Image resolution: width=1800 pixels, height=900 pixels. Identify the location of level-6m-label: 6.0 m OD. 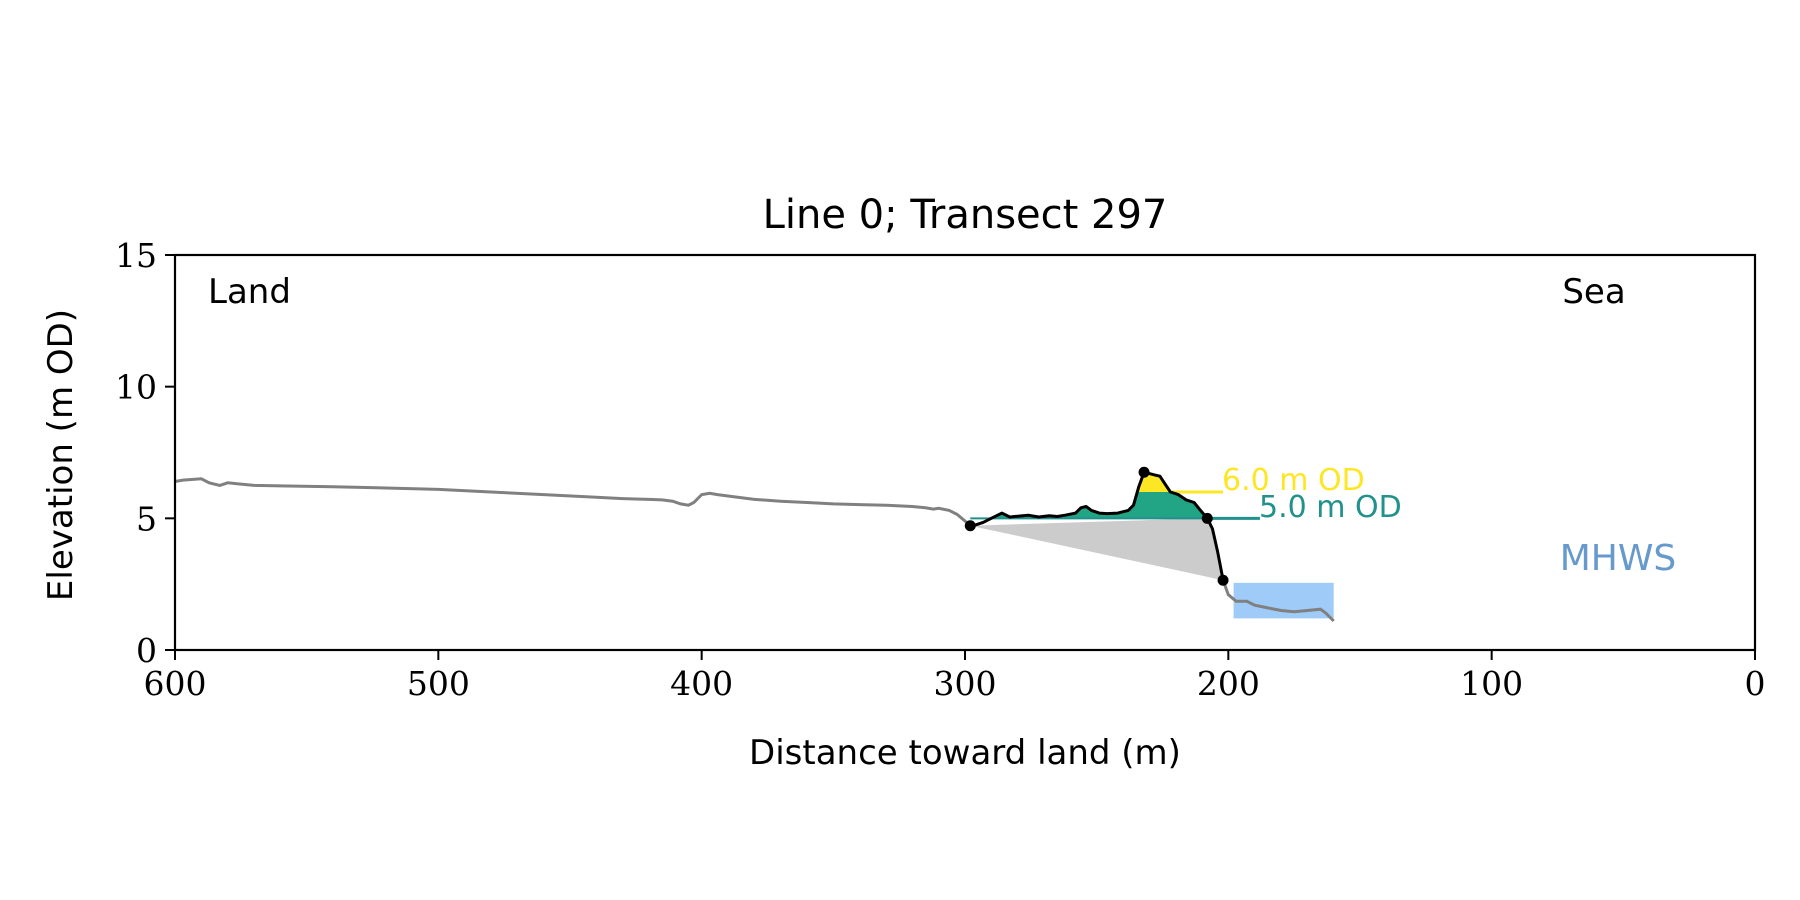
(1293, 480).